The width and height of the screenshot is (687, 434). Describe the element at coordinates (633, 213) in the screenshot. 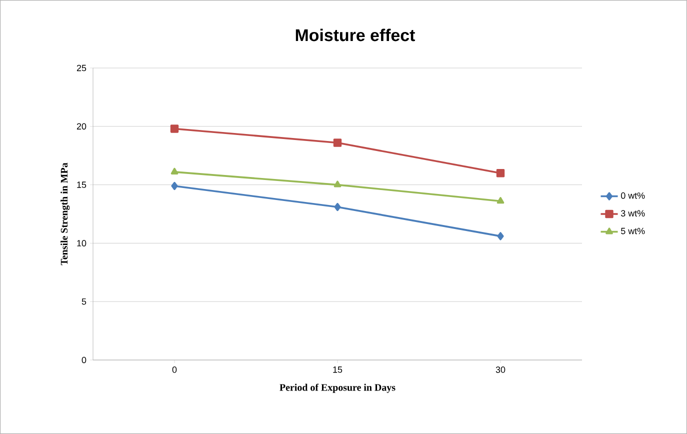

I see `legend-label: 3 wt%` at that location.